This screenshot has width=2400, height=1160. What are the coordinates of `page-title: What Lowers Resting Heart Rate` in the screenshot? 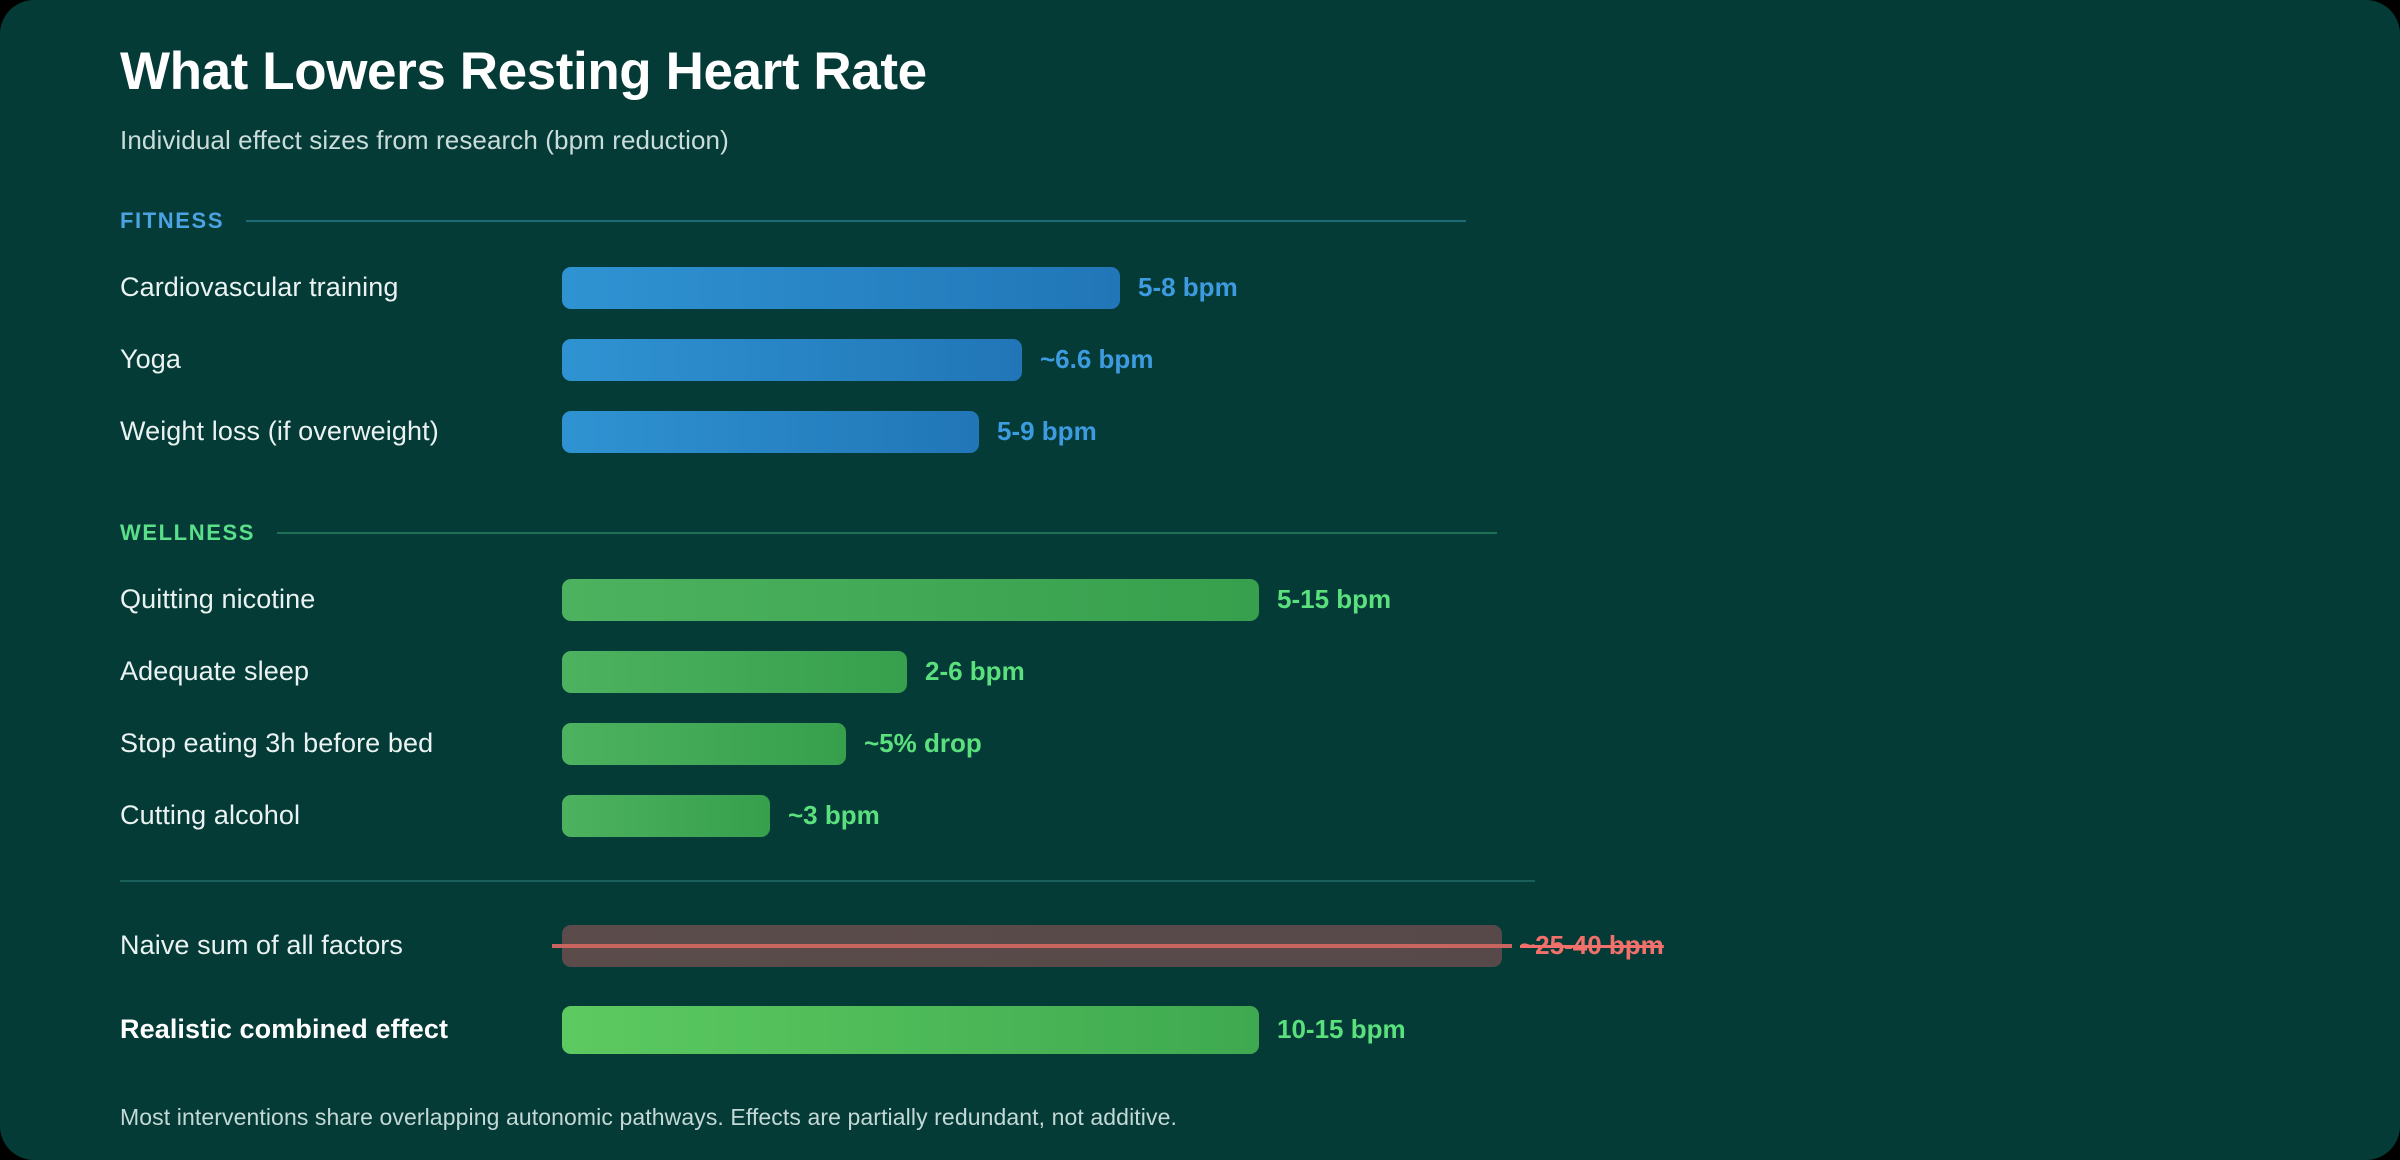 It's located at (523, 71).